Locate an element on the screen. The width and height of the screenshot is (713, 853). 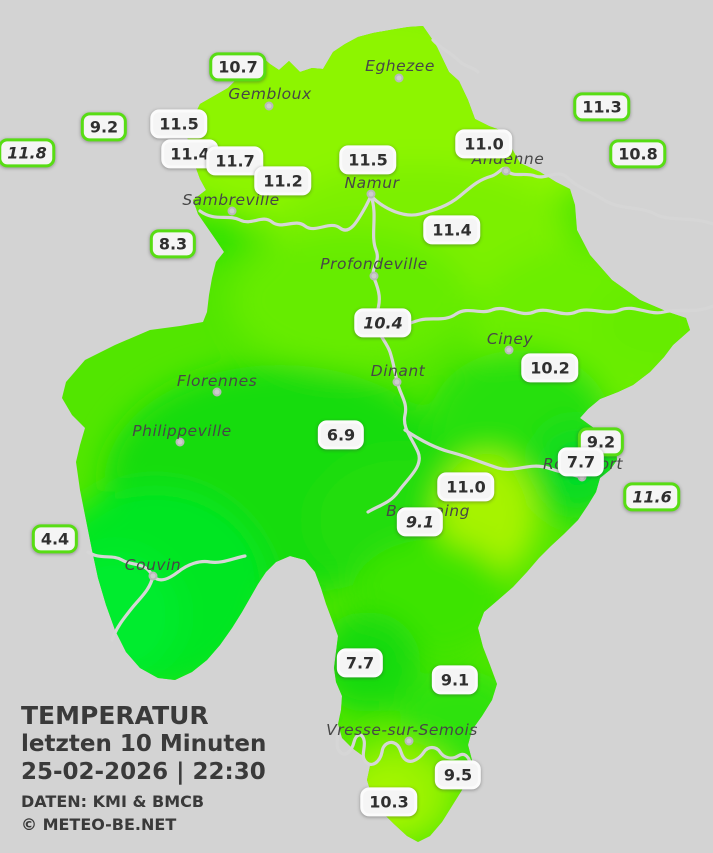
station-temperature-label: 8.3 is located at coordinates (173, 244).